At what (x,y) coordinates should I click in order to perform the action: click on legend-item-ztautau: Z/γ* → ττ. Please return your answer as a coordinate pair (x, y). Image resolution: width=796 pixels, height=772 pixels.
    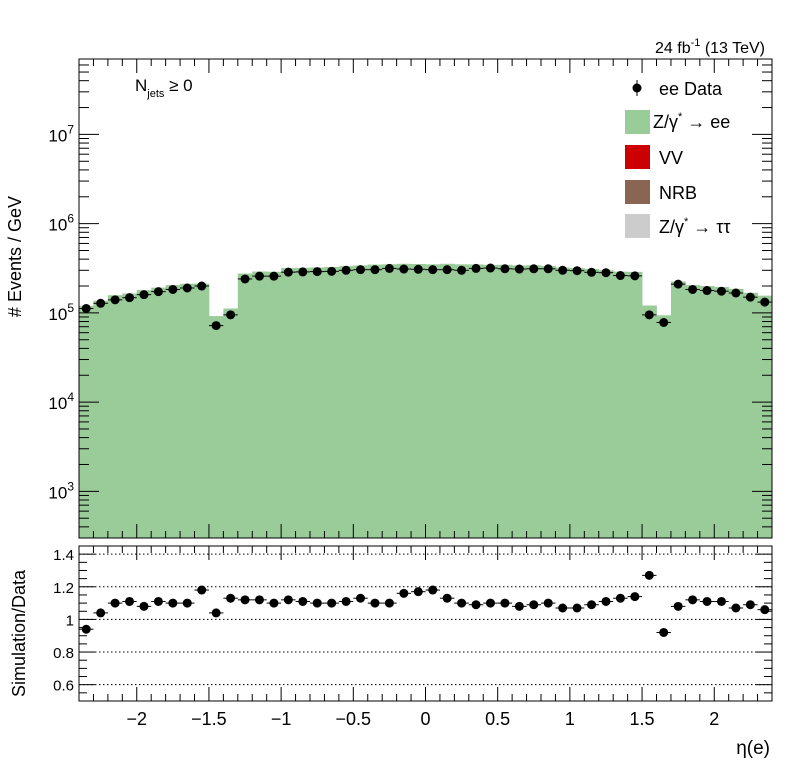
    Looking at the image, I should click on (678, 226).